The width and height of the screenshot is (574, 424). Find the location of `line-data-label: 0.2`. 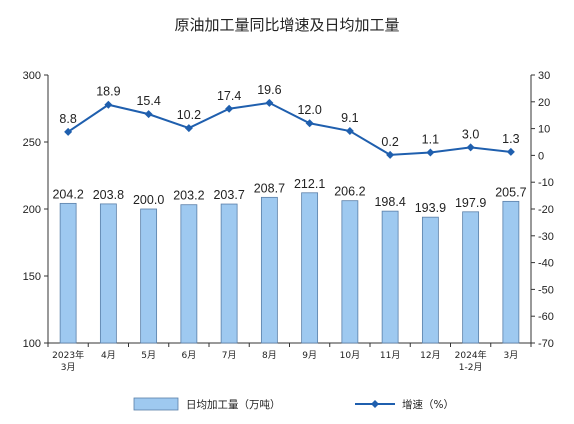

line-data-label: 0.2 is located at coordinates (389, 142).